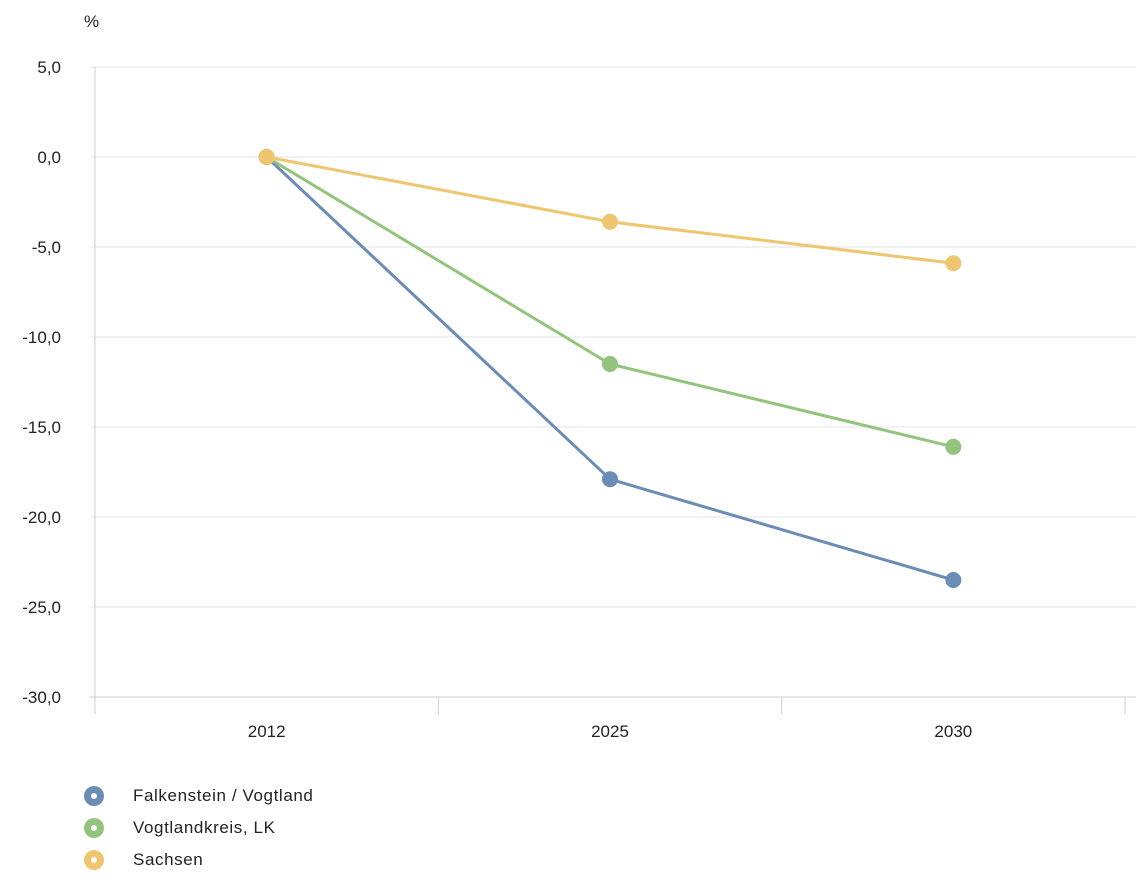 Image resolution: width=1136 pixels, height=895 pixels. I want to click on y-tick-label: -15,0, so click(41, 427).